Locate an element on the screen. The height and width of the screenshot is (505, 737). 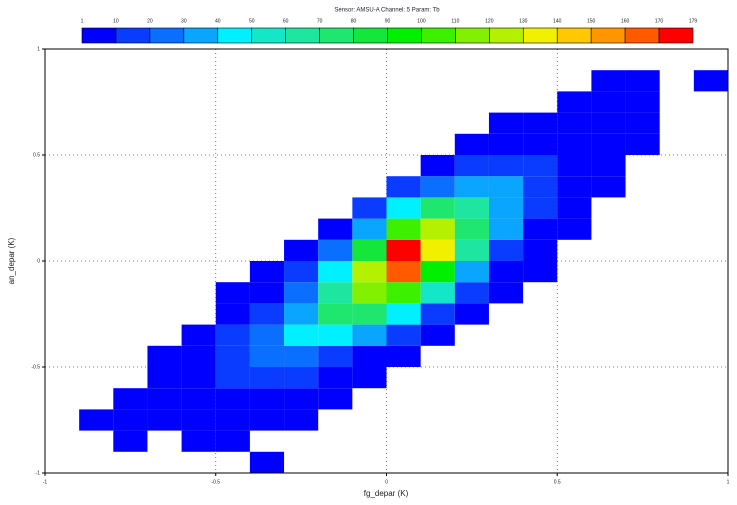
colorbar-tick-label: 1 is located at coordinates (82, 21).